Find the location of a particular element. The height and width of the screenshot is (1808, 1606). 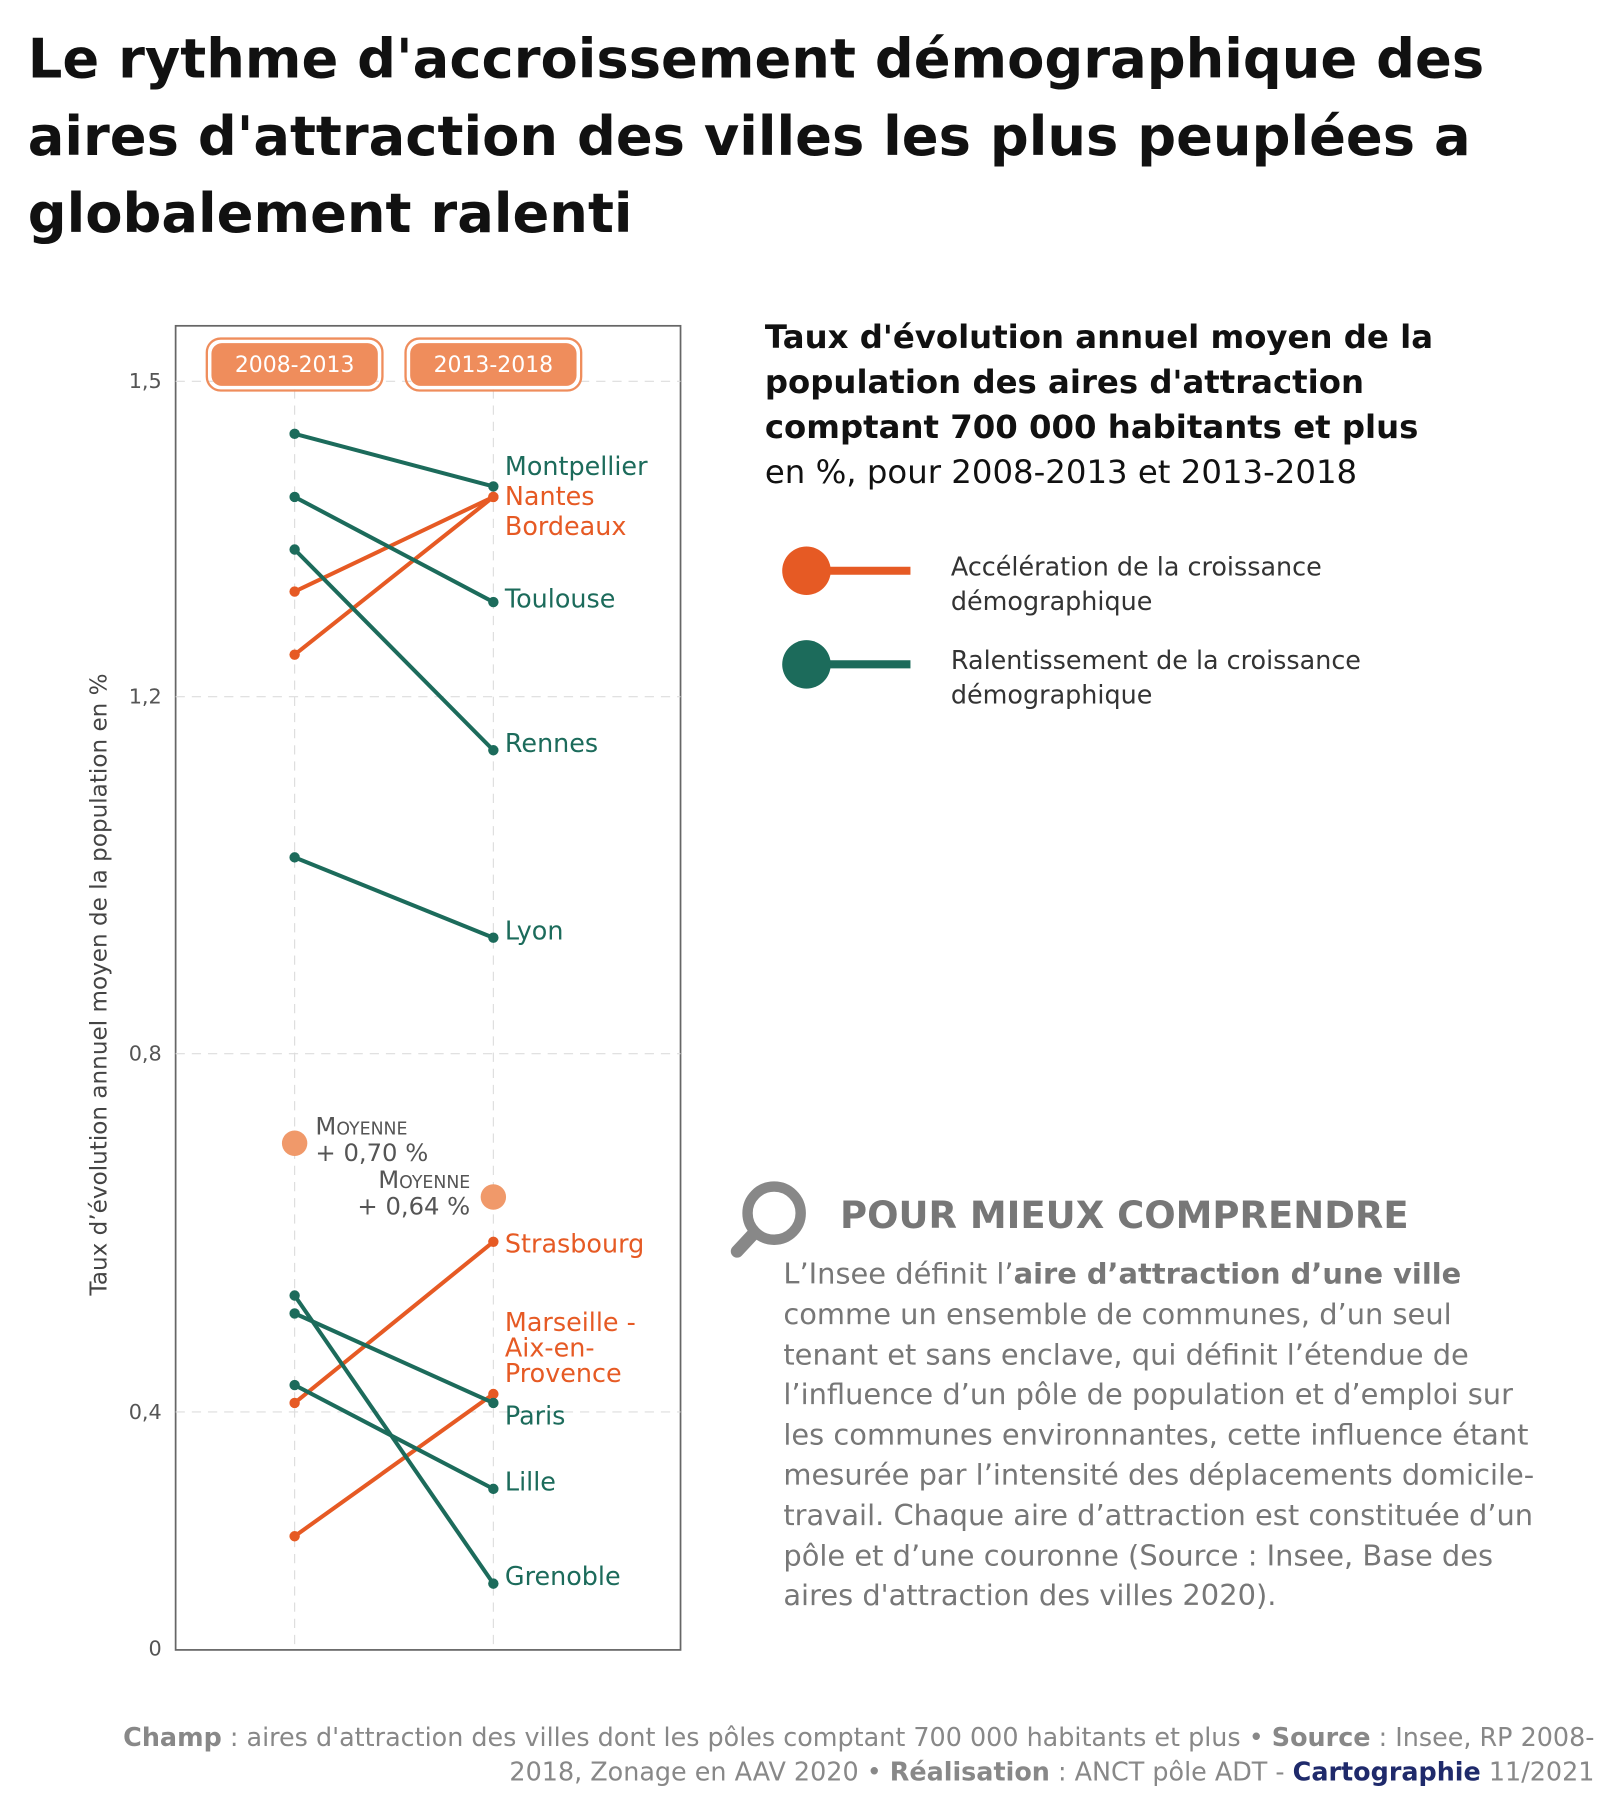

category-label: 2013-2018 is located at coordinates (494, 365).